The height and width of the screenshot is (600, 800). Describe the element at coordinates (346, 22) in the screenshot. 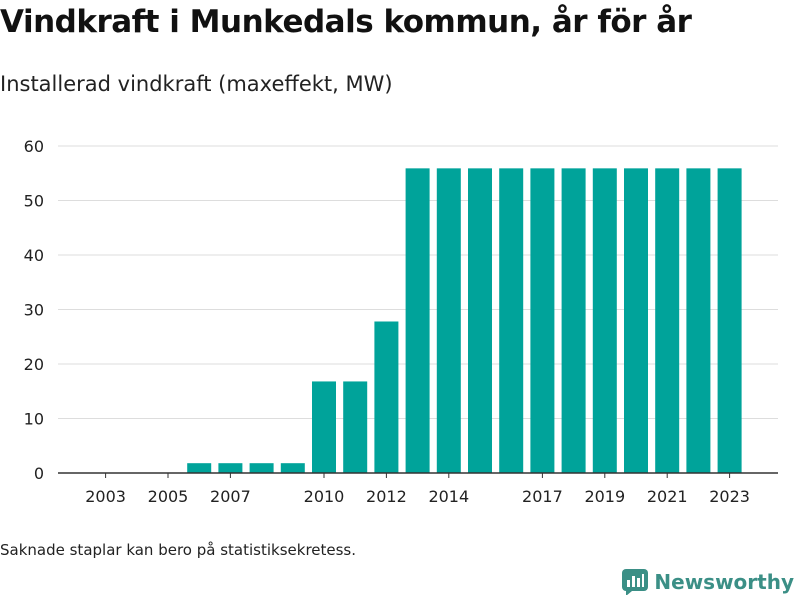

I see `chart-title: Vindkraft i Munkedals kommun, år för år` at that location.